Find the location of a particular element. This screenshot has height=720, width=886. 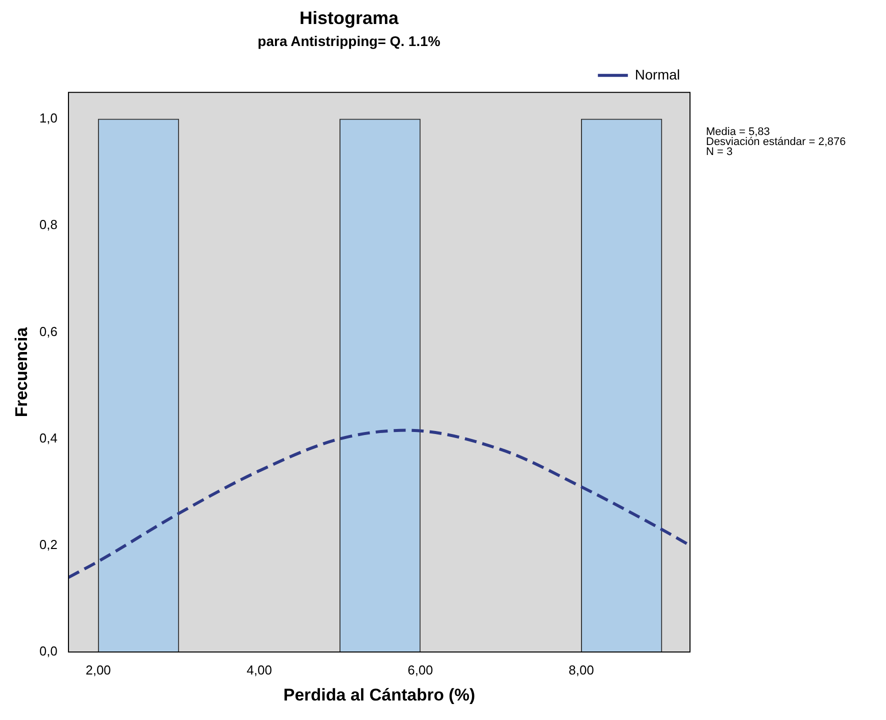

y-tick-label: 0,4 is located at coordinates (48, 438).